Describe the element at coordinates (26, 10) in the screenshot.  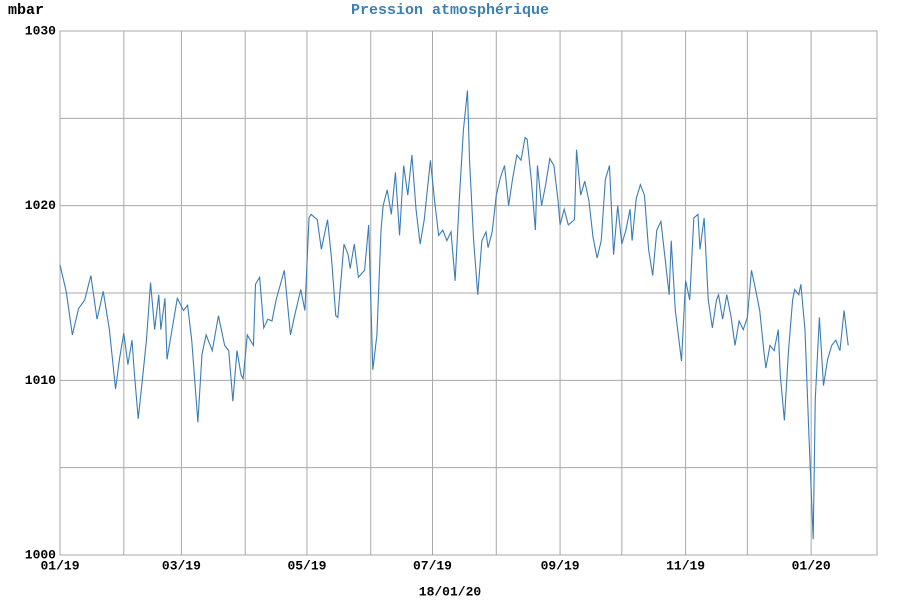
I see `y-axis-label: mbar` at that location.